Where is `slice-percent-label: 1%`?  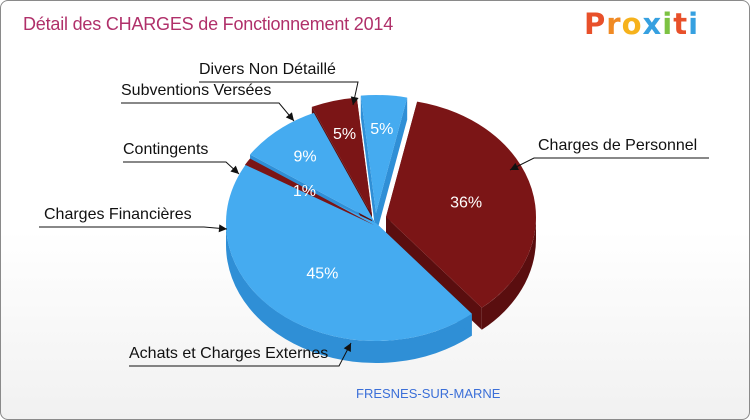
slice-percent-label: 1% is located at coordinates (304, 191).